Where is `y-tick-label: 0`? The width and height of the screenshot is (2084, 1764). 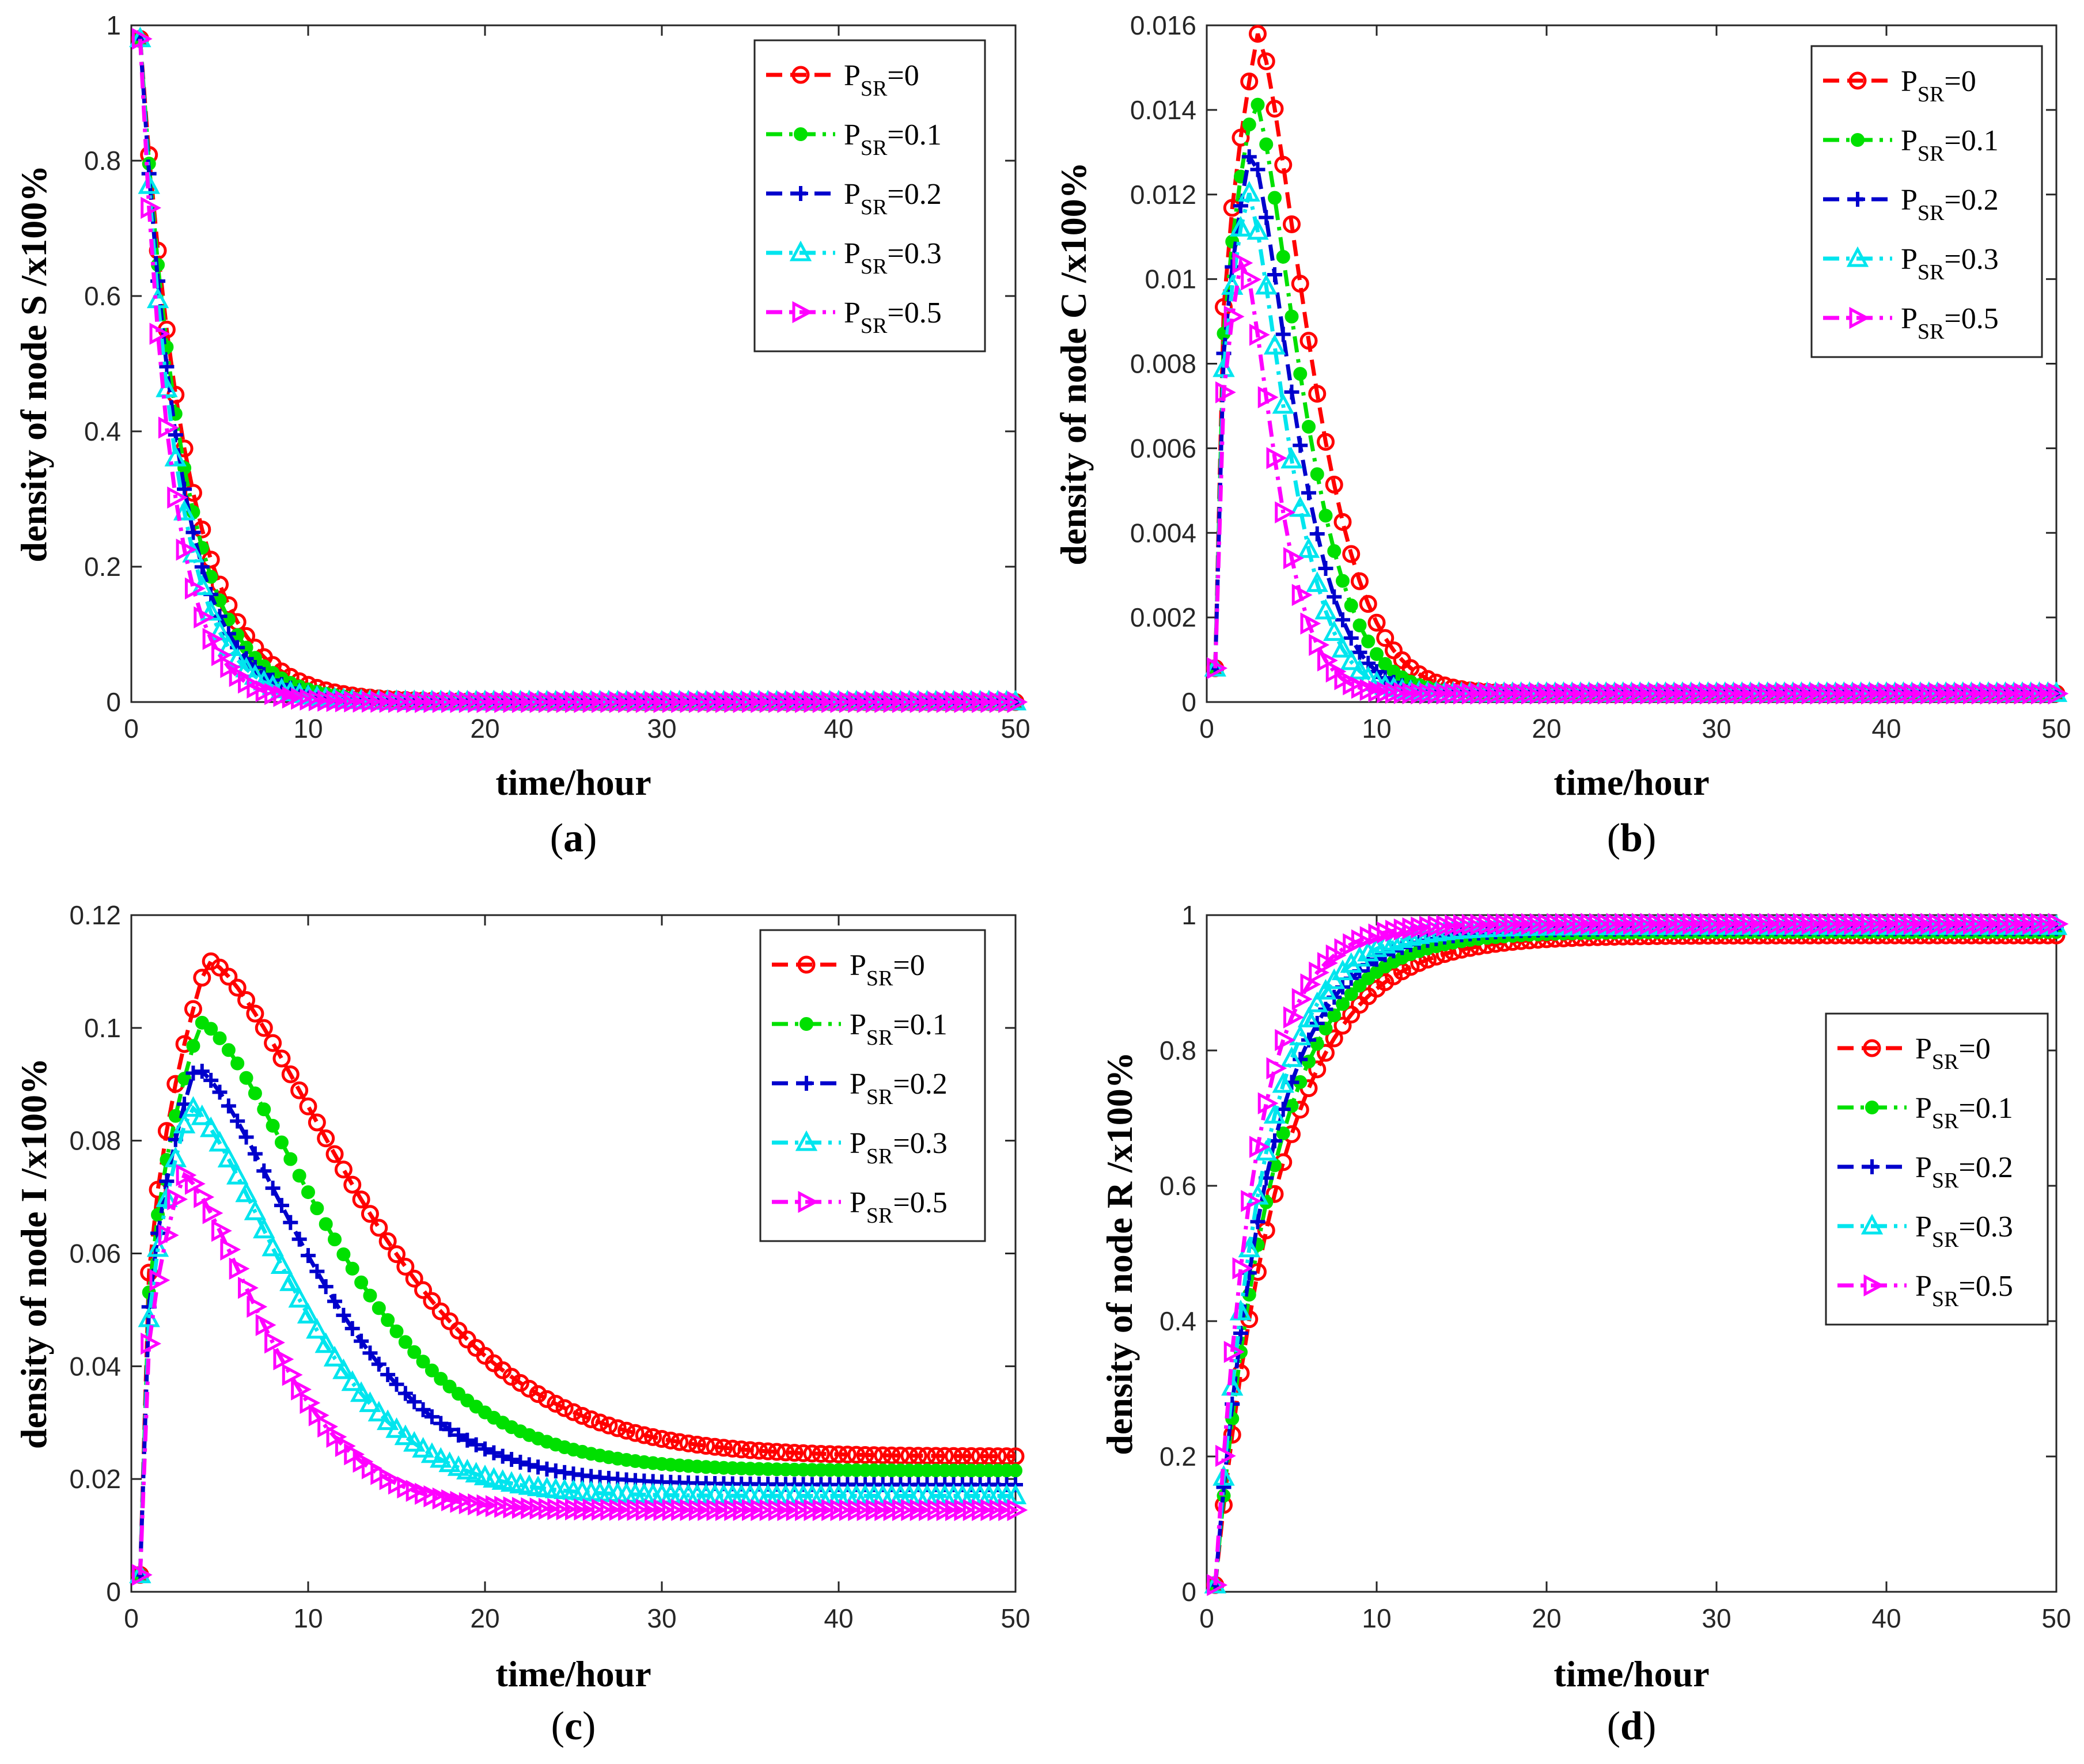 y-tick-label: 0 is located at coordinates (114, 1592).